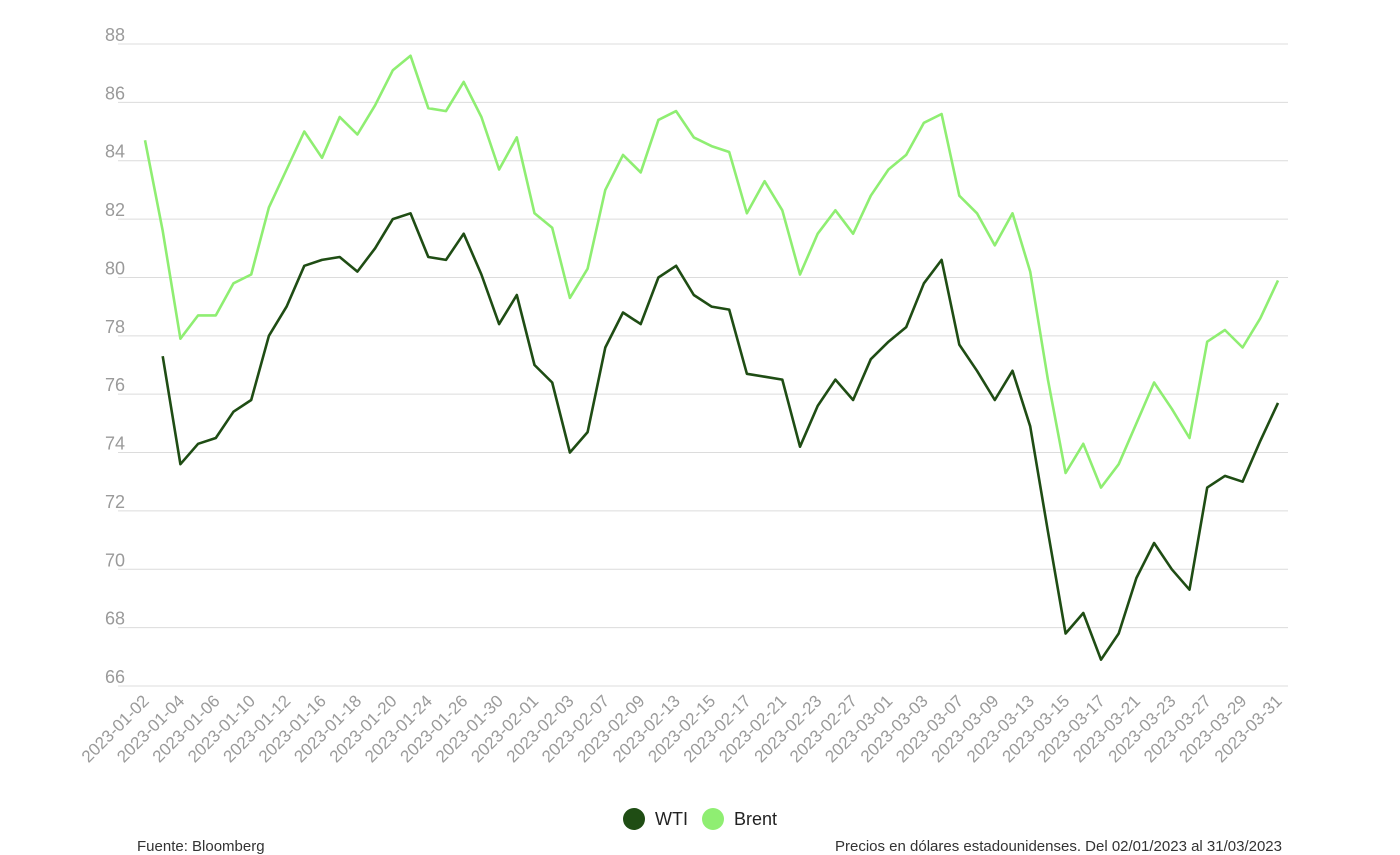  I want to click on y-tick-label: 74, so click(115, 444).